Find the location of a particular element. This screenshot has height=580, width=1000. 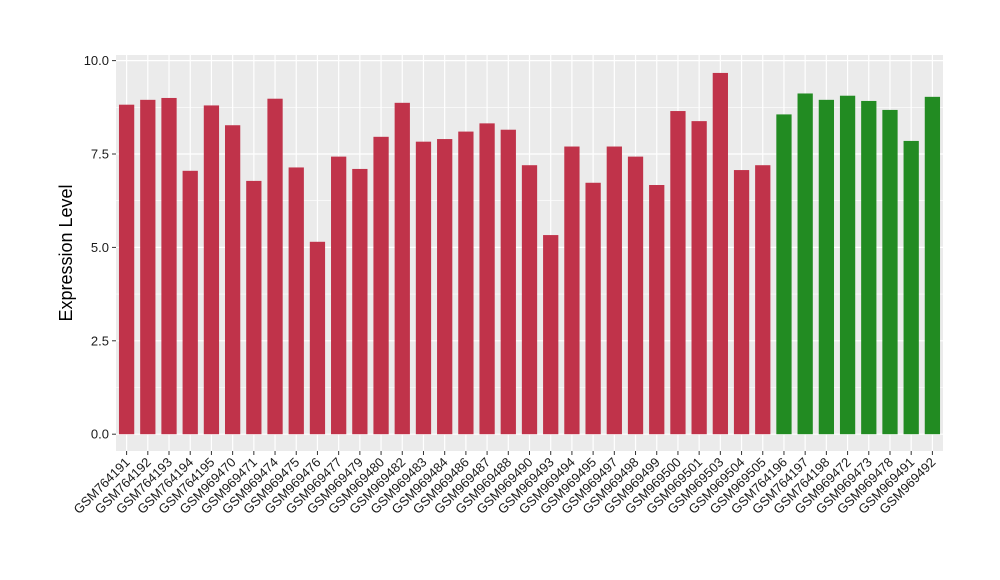

y-tick-label: 7.5 is located at coordinates (100, 154).